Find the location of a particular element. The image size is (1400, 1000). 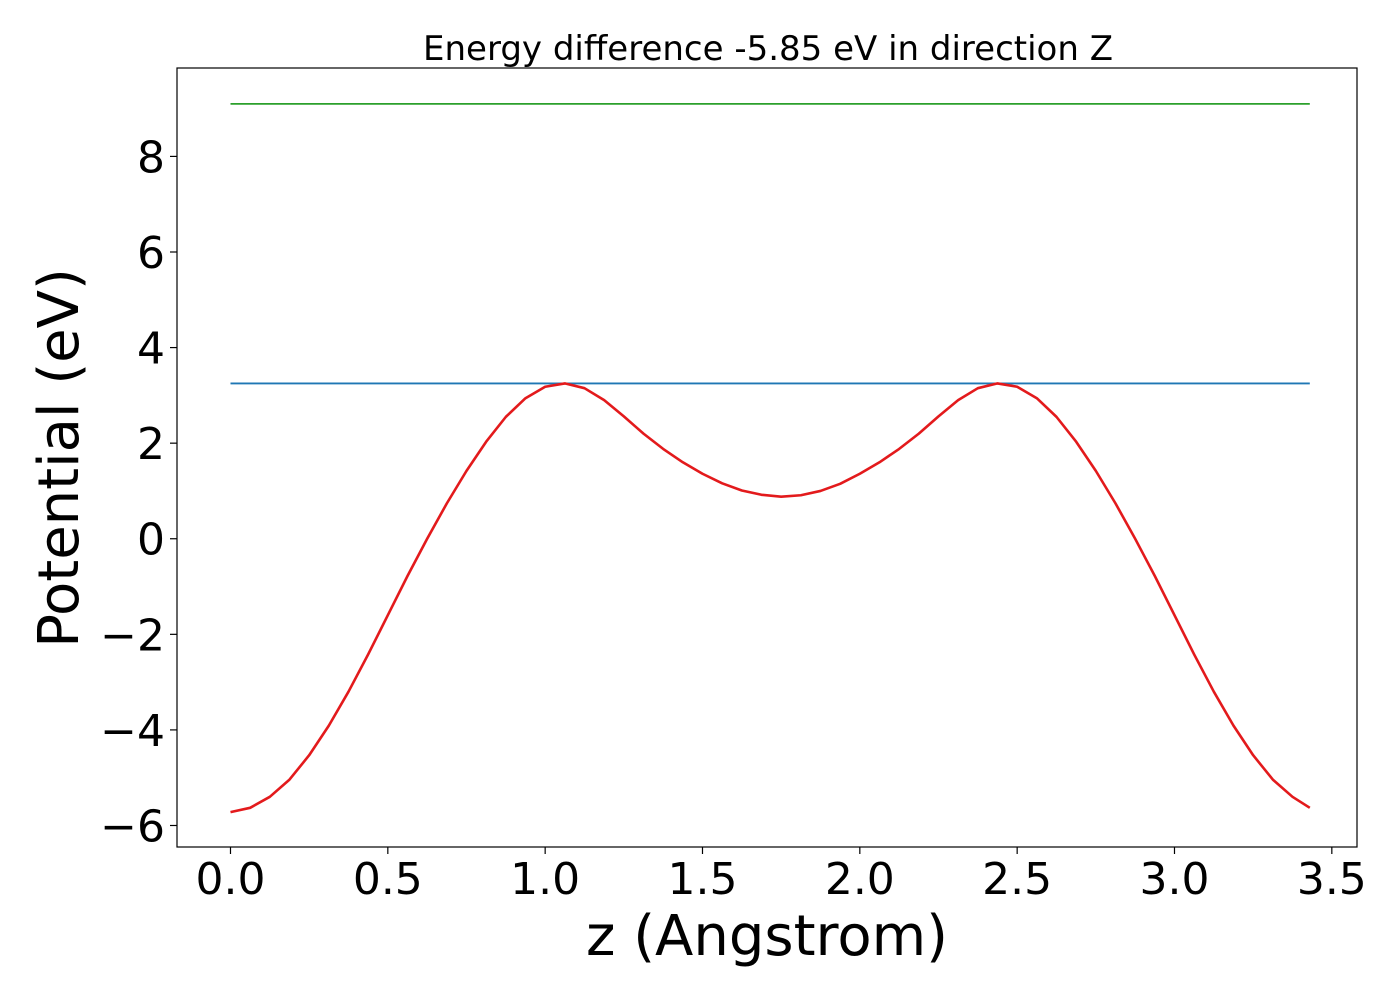

y-ticks: −6 −4 −2 0 2 4 6 8 is located at coordinates (138, 492).